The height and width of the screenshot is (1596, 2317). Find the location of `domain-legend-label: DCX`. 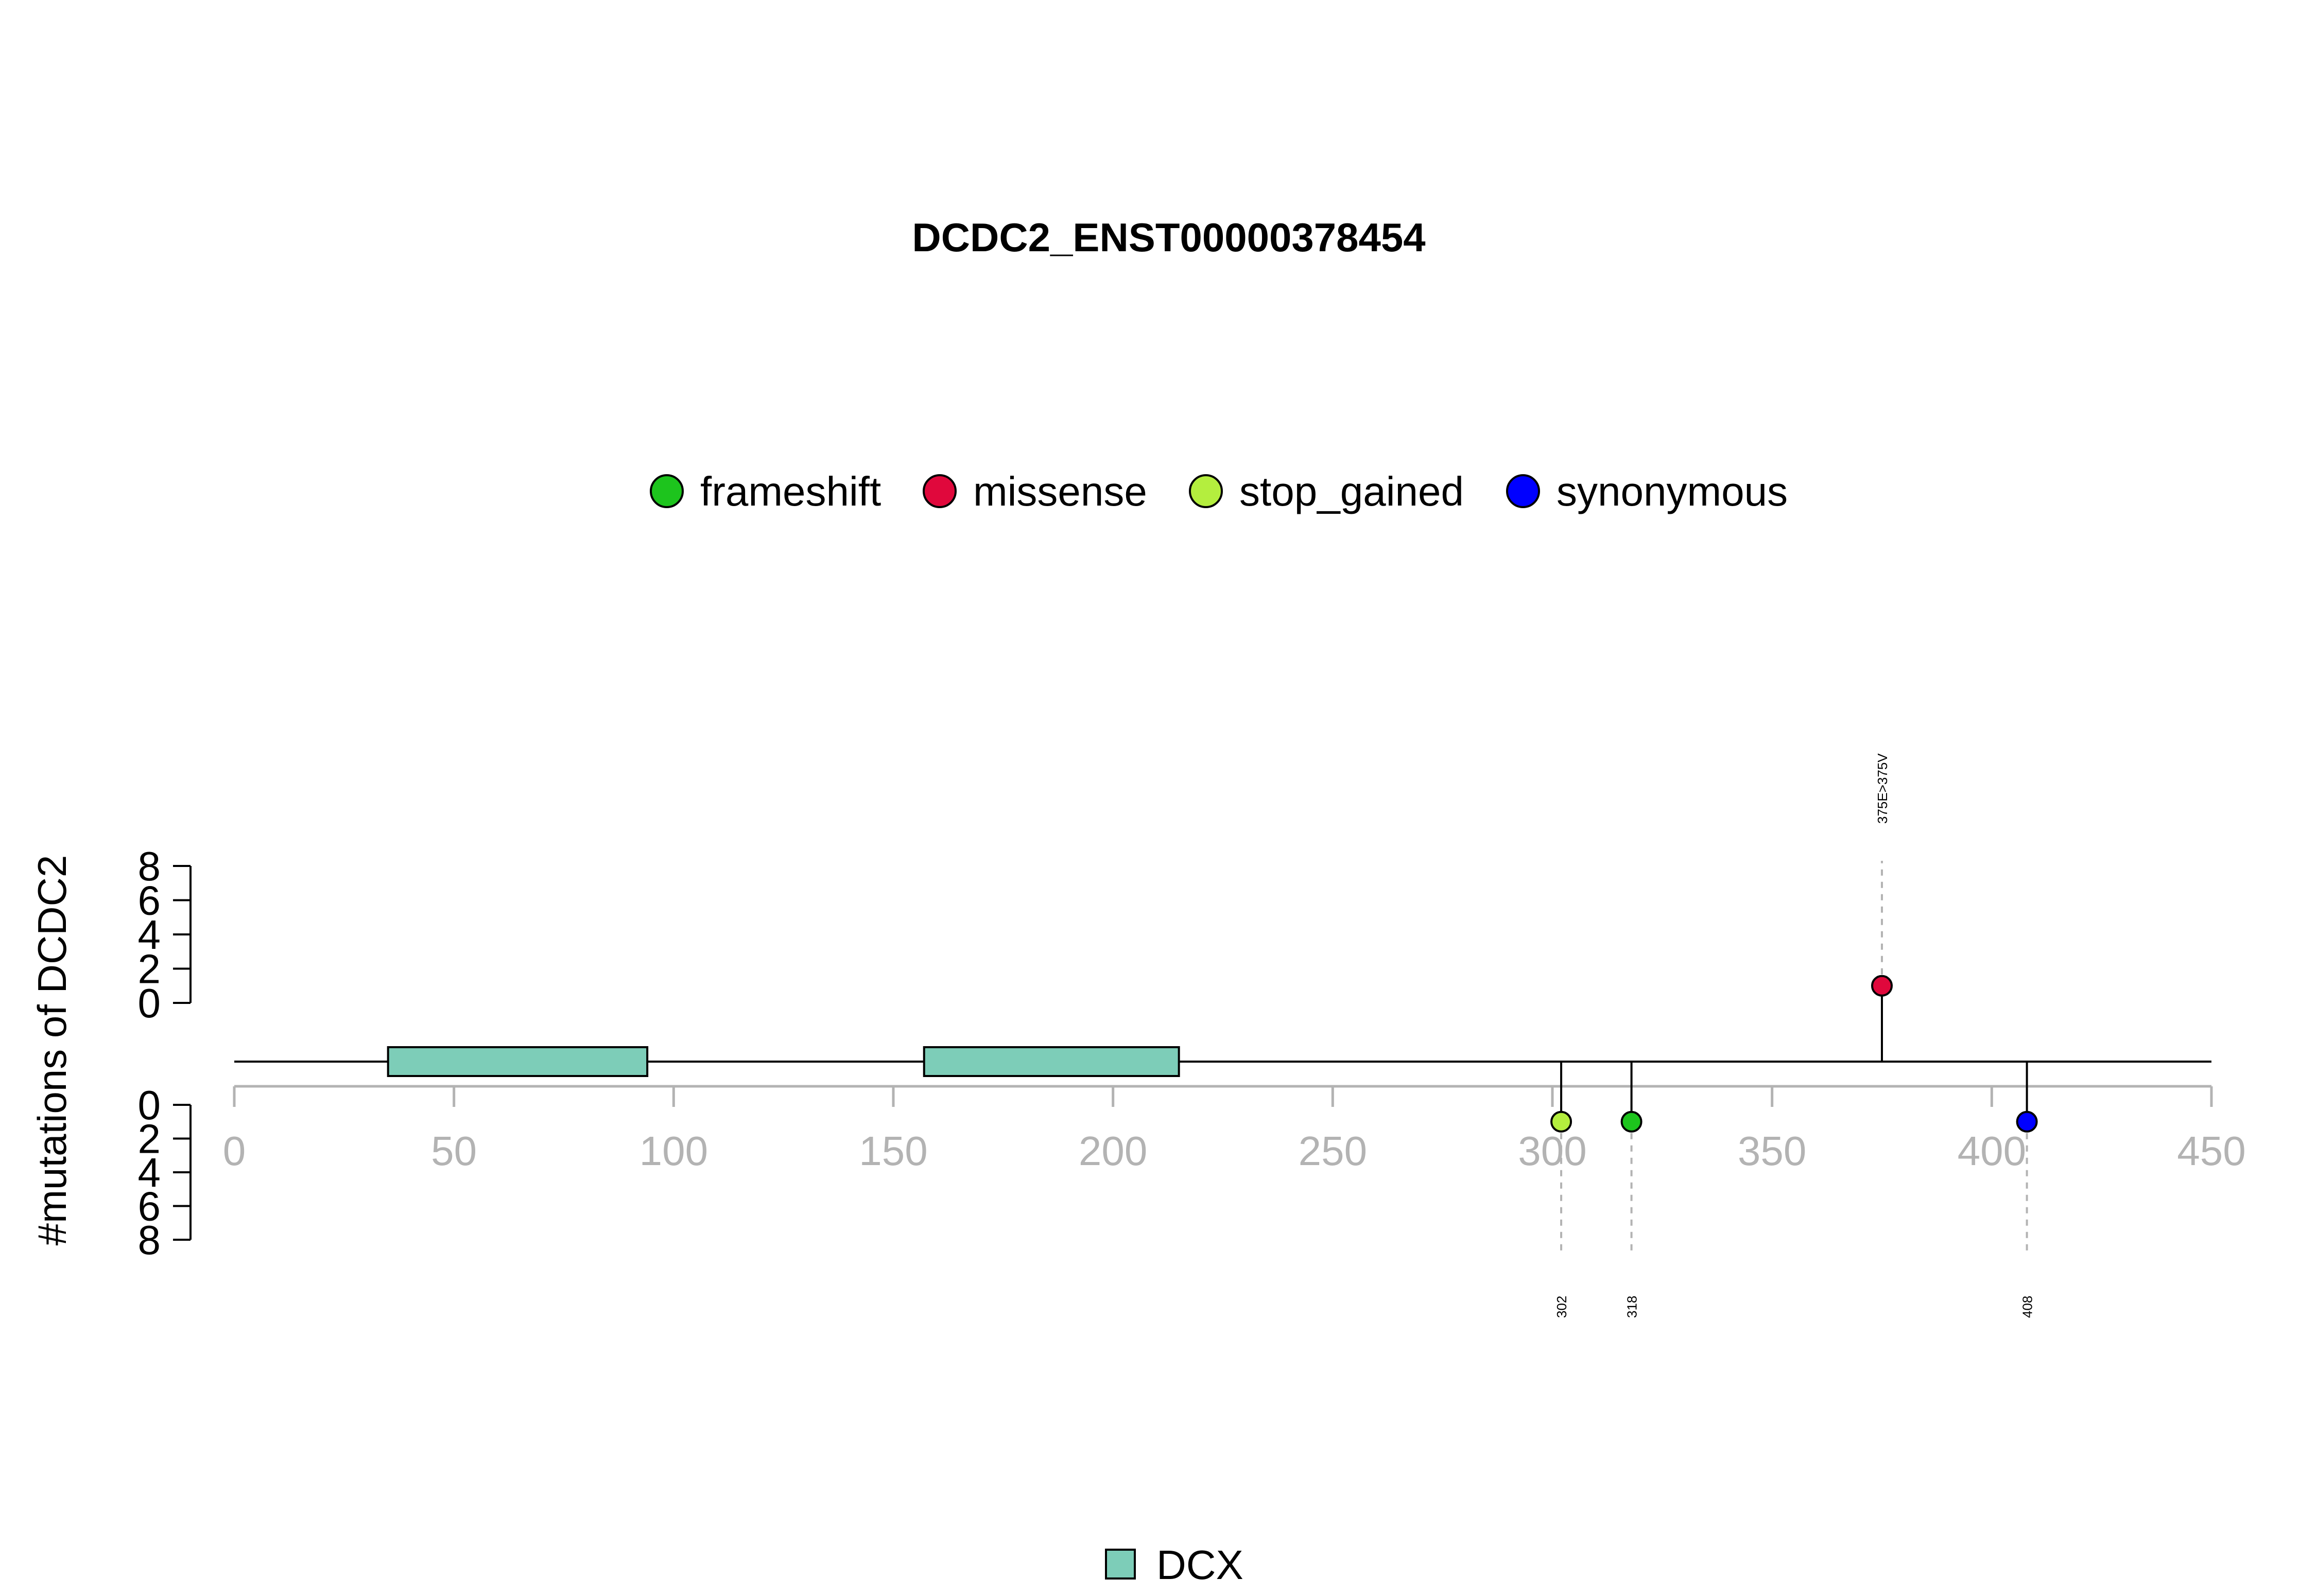

domain-legend-label: DCX is located at coordinates (1199, 1565).